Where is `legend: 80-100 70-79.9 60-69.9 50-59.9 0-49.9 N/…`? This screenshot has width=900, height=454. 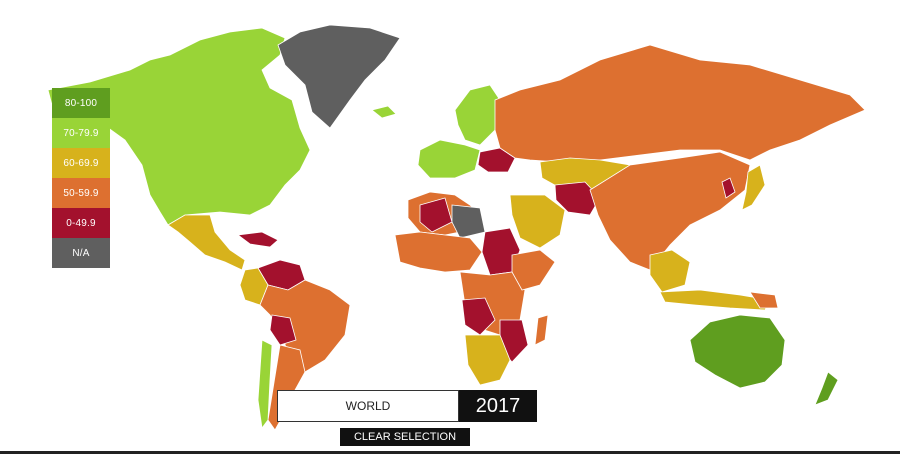 legend: 80-100 70-79.9 60-69.9 50-59.9 0-49.9 N/… is located at coordinates (81, 178).